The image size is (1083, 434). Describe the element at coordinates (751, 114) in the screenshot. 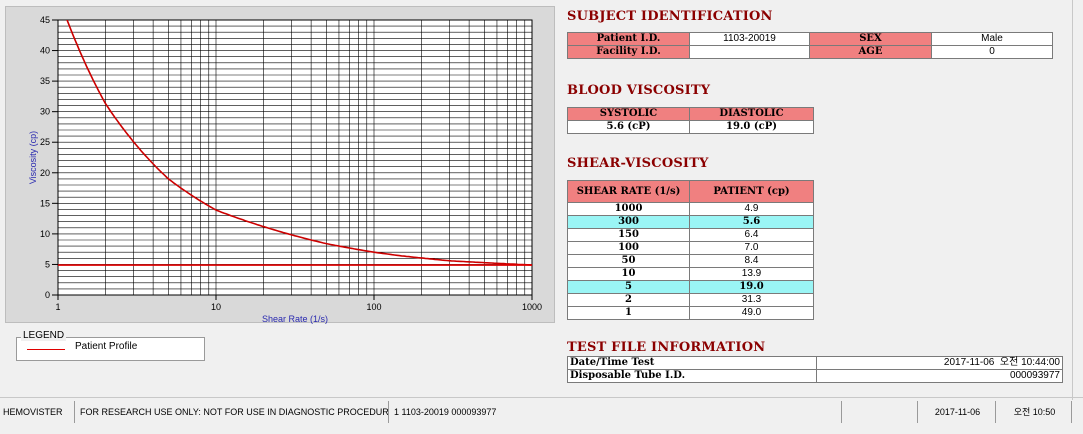

I see `diastolic-label: DIASTOLIC` at that location.